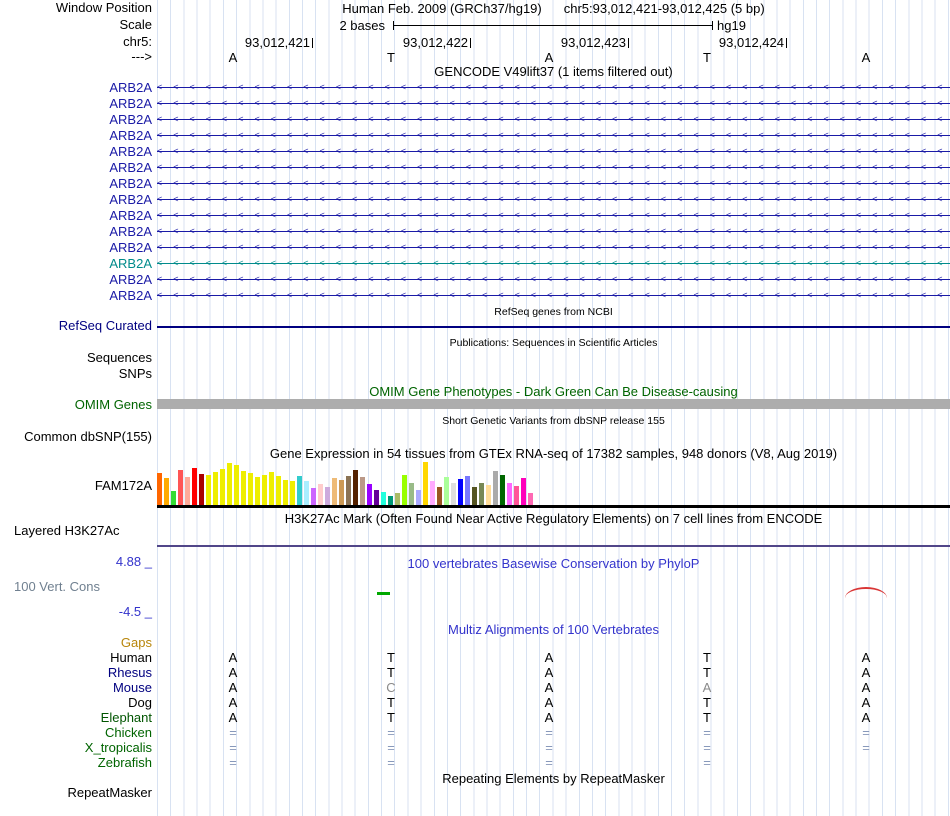 The width and height of the screenshot is (950, 816). What do you see at coordinates (140, 702) in the screenshot?
I see `species-label: Dog` at bounding box center [140, 702].